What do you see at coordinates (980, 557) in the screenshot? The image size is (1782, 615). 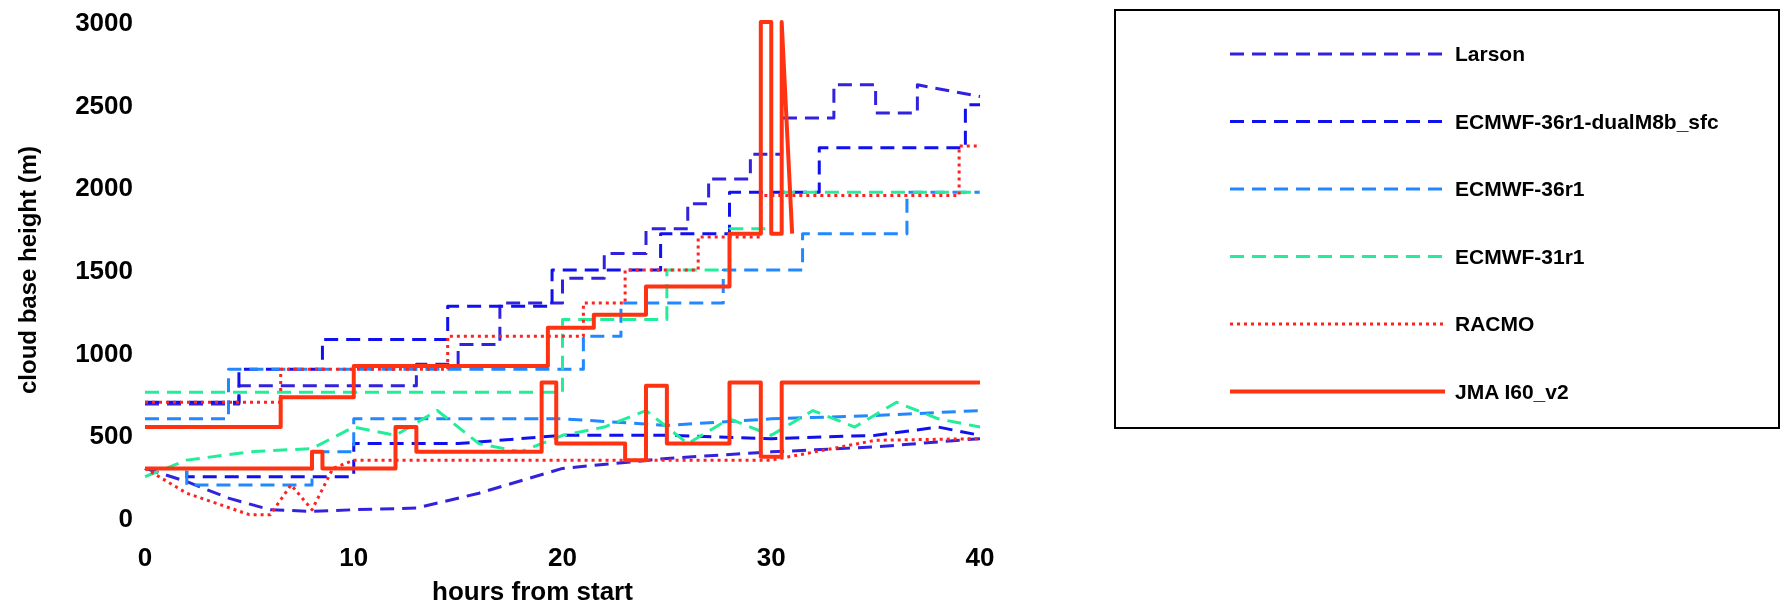 I see `x-tick-label: 40` at bounding box center [980, 557].